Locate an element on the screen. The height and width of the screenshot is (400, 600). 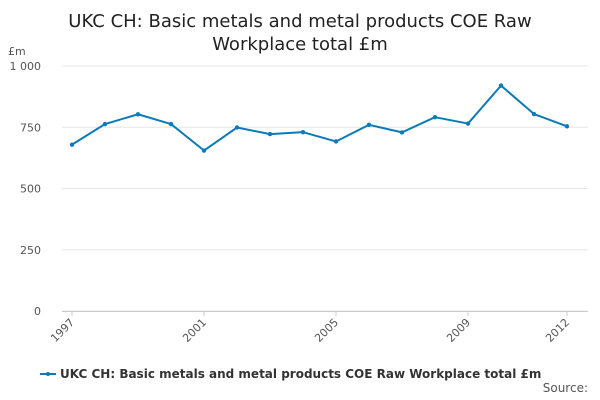
y-tick-label: 500 is located at coordinates (30, 189).